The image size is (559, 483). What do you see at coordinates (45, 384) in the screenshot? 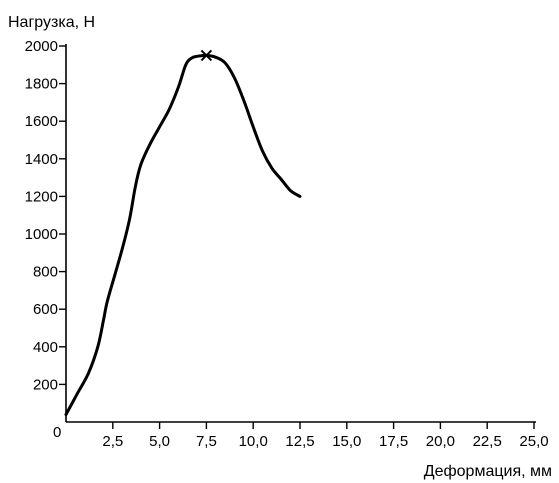
I see `y-tick-label: 200` at bounding box center [45, 384].